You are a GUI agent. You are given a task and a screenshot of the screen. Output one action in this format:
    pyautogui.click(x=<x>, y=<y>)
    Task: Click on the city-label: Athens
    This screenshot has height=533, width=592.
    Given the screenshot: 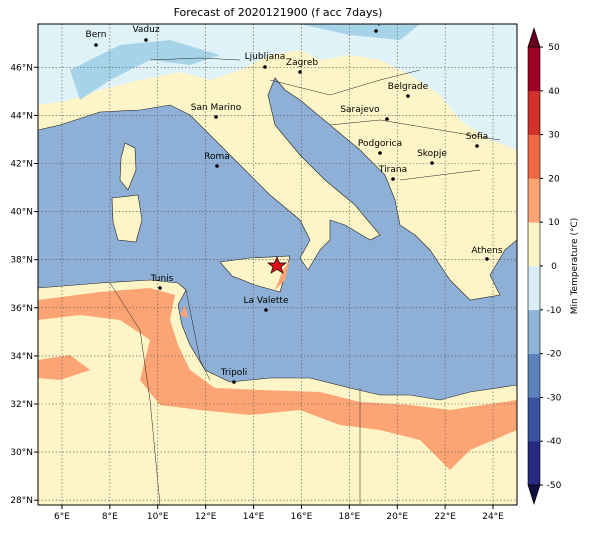 What is the action you would take?
    pyautogui.click(x=486, y=251)
    